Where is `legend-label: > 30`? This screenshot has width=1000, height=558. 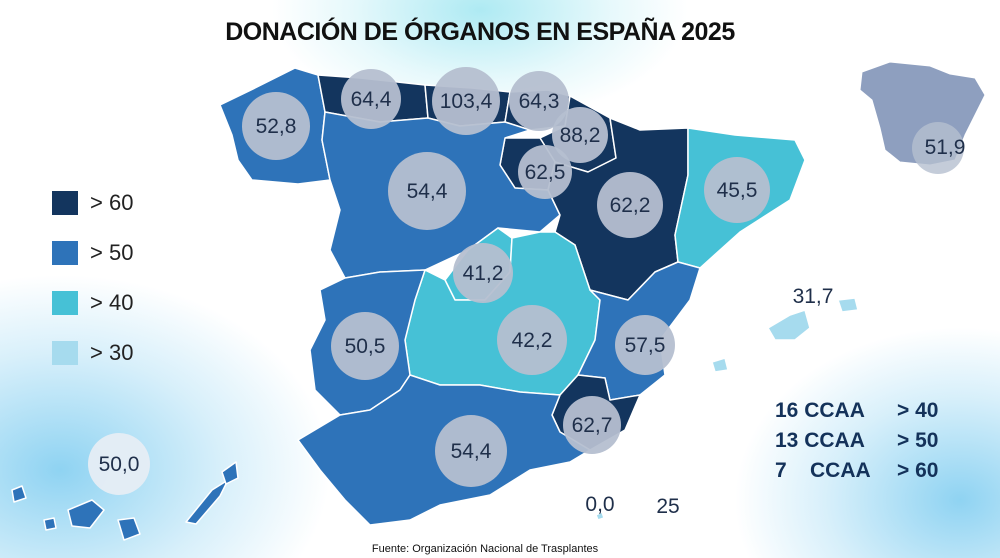 legend-label: > 30 is located at coordinates (112, 352).